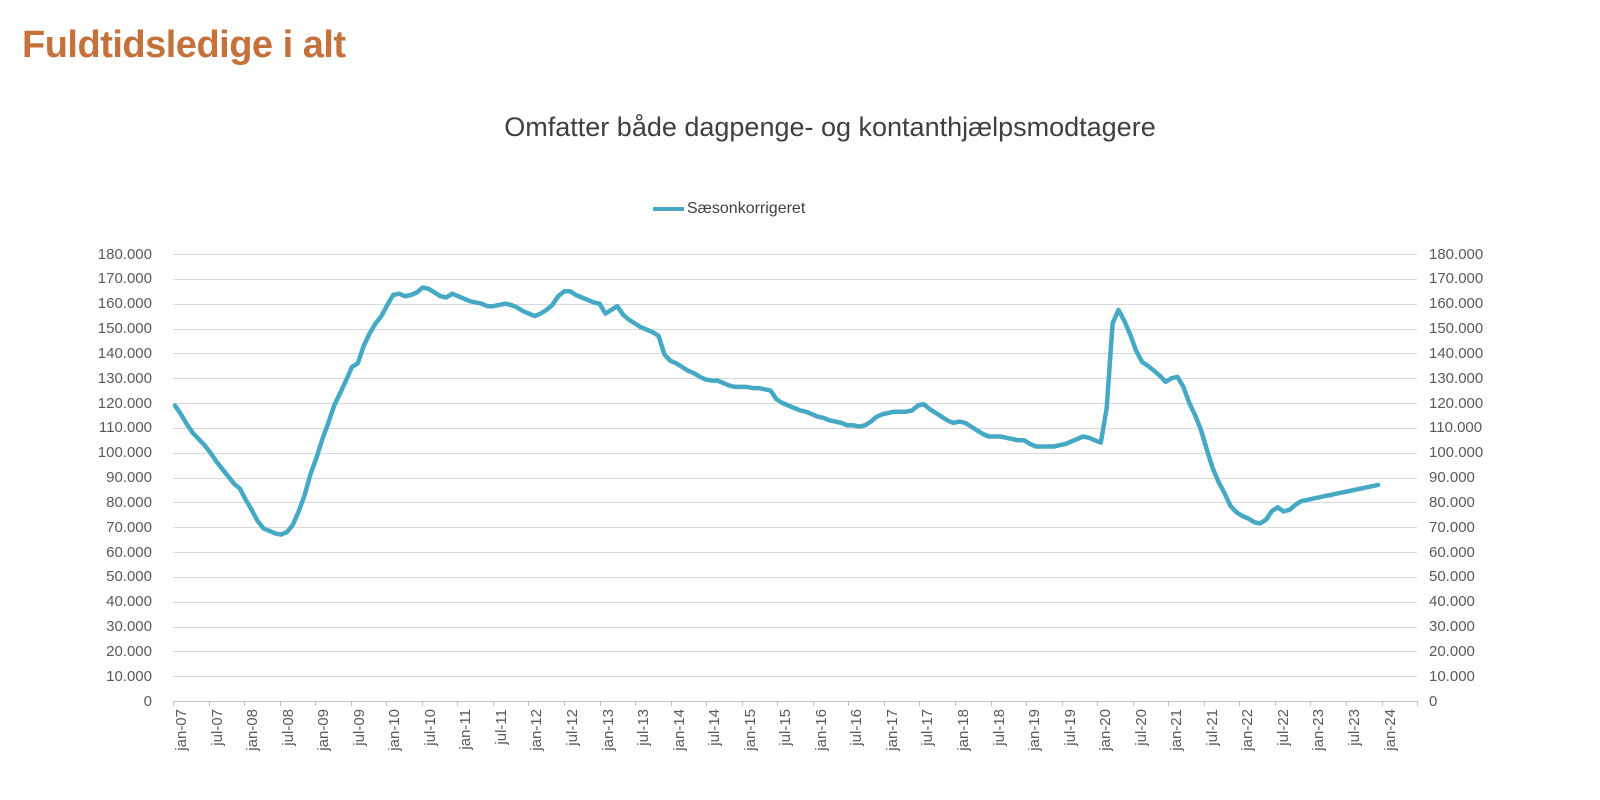 The image size is (1600, 800). I want to click on x-axis-label: jan-08, so click(253, 730).